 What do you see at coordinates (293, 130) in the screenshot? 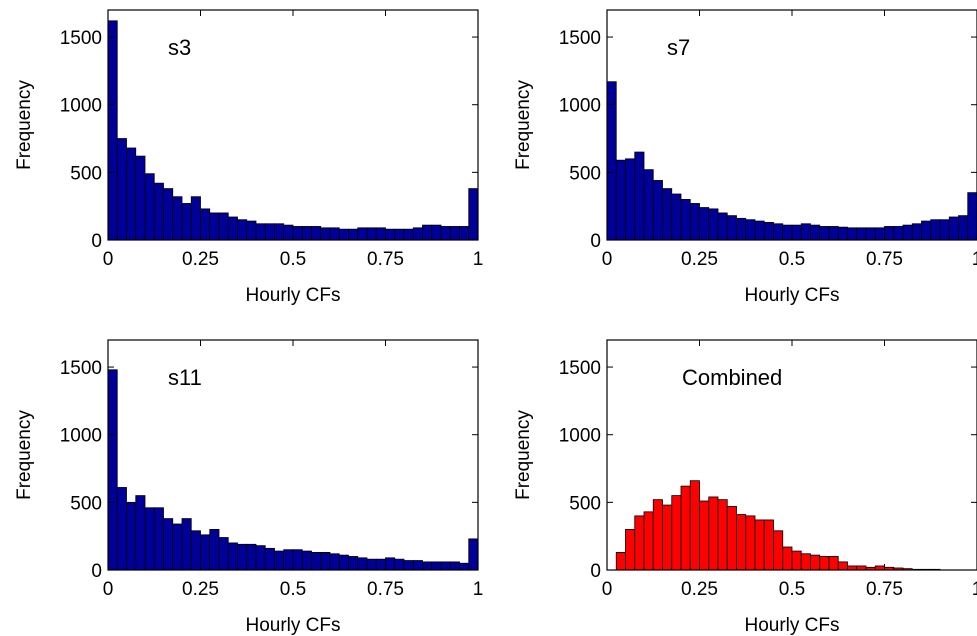
I see `bar-series` at bounding box center [293, 130].